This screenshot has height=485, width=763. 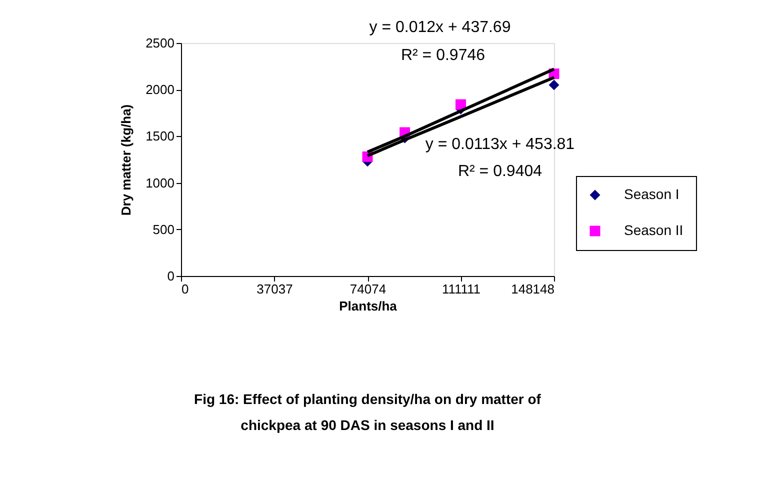 What do you see at coordinates (440, 27) in the screenshot?
I see `text: y = 0.012x + 437.69` at bounding box center [440, 27].